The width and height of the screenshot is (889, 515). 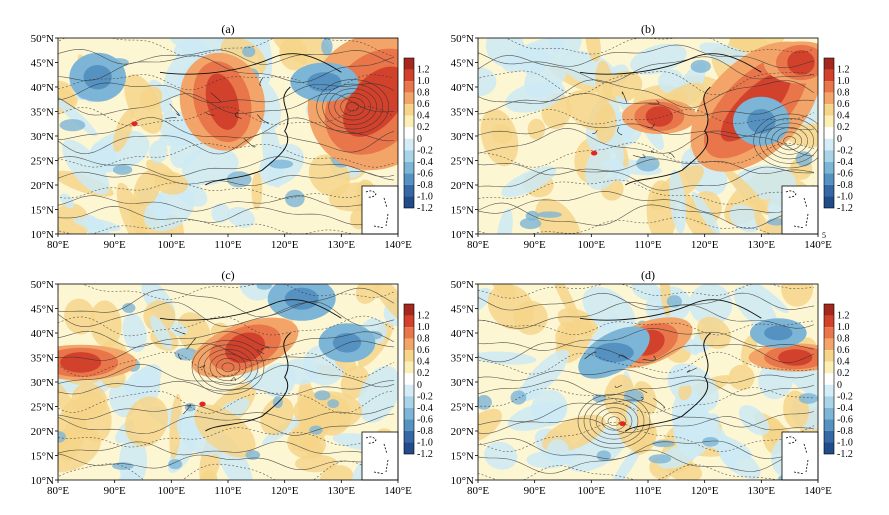 What do you see at coordinates (227, 29) in the screenshot?
I see `panel-label: (a)` at bounding box center [227, 29].